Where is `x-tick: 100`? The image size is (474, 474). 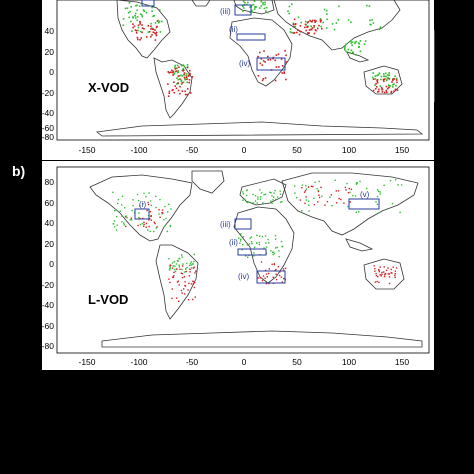 x-tick: 100 is located at coordinates (349, 150).